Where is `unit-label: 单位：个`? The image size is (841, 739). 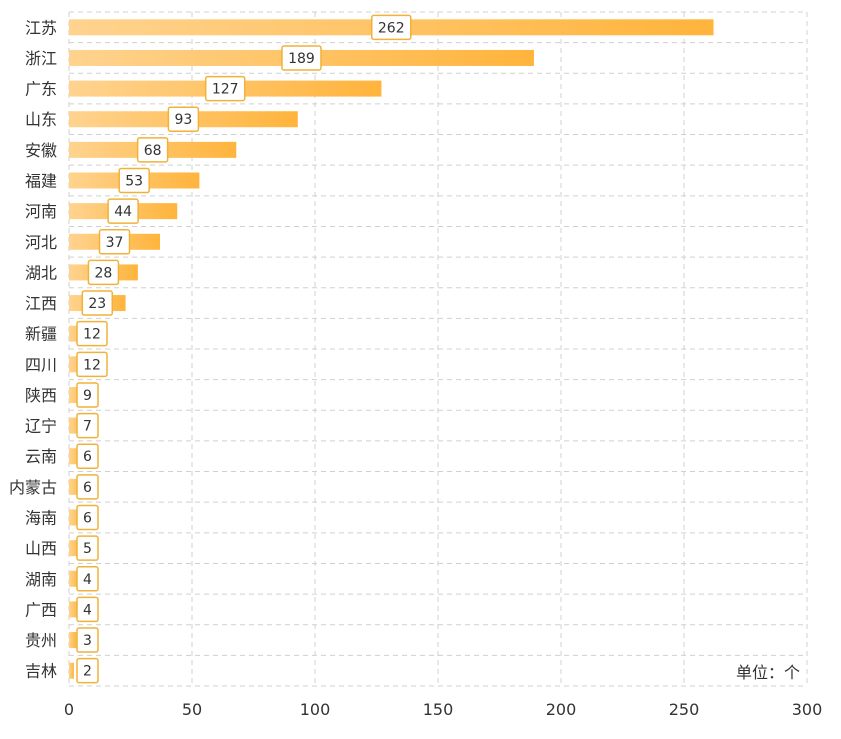 unit-label: 单位：个 is located at coordinates (768, 672).